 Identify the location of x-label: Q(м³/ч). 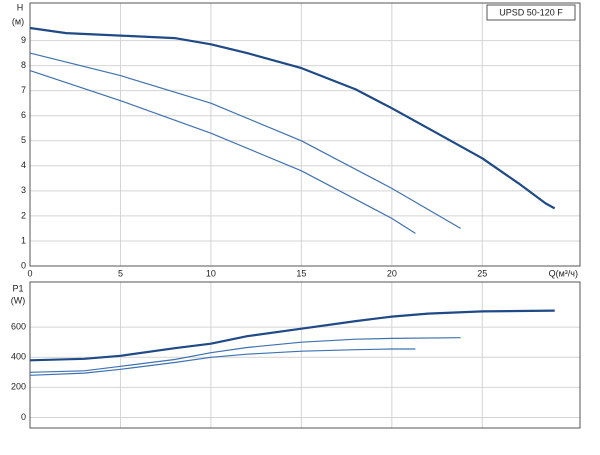
(563, 273).